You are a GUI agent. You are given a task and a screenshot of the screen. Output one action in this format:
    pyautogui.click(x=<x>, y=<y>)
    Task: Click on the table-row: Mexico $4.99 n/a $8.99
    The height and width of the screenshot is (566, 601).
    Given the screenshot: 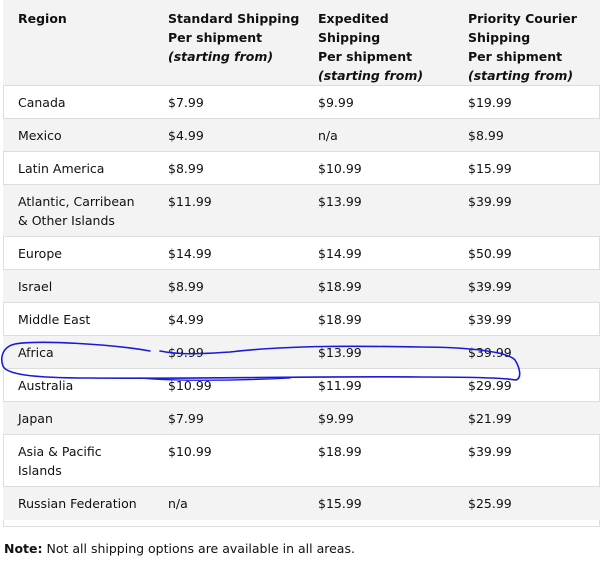 What is the action you would take?
    pyautogui.click(x=301, y=135)
    